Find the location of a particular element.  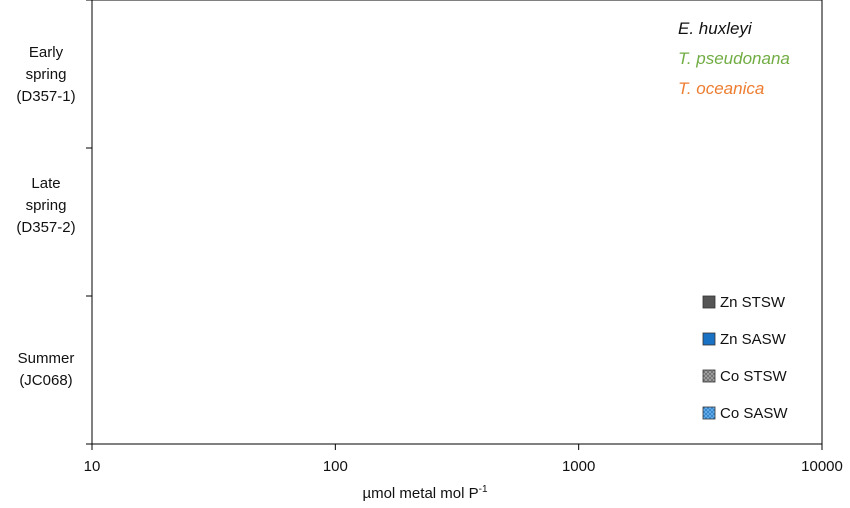

group-label-3: Summer (JC068) is located at coordinates (46, 370).